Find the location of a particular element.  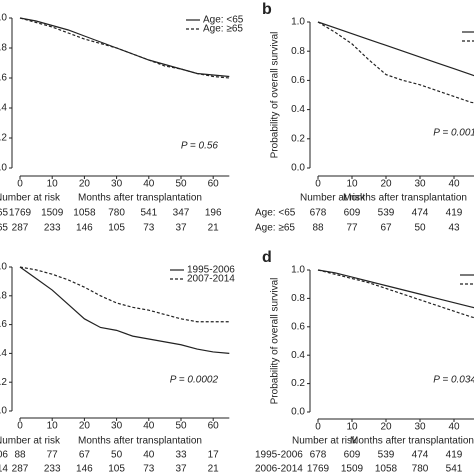

risk-count: 77 is located at coordinates (53, 455).